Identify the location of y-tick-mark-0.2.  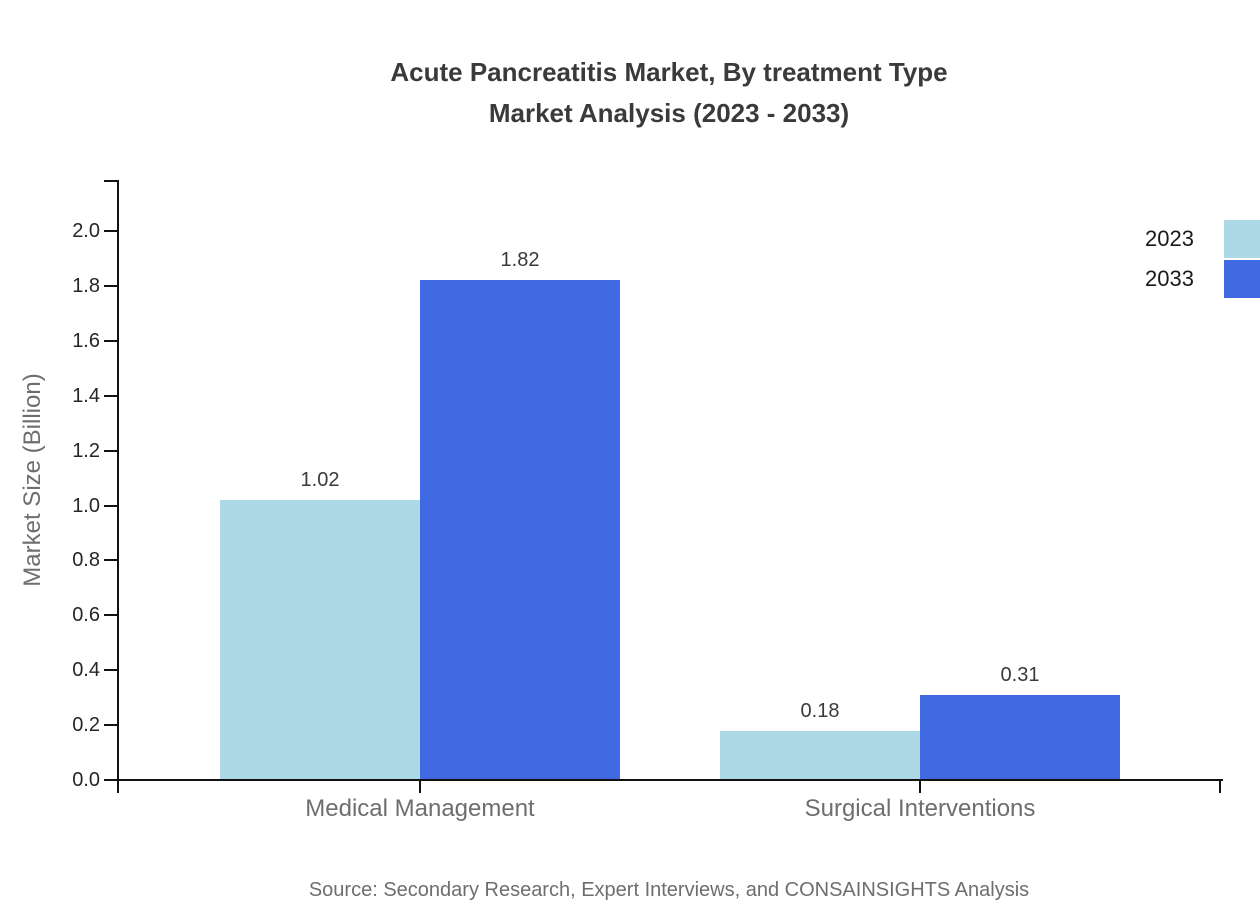
(110, 725).